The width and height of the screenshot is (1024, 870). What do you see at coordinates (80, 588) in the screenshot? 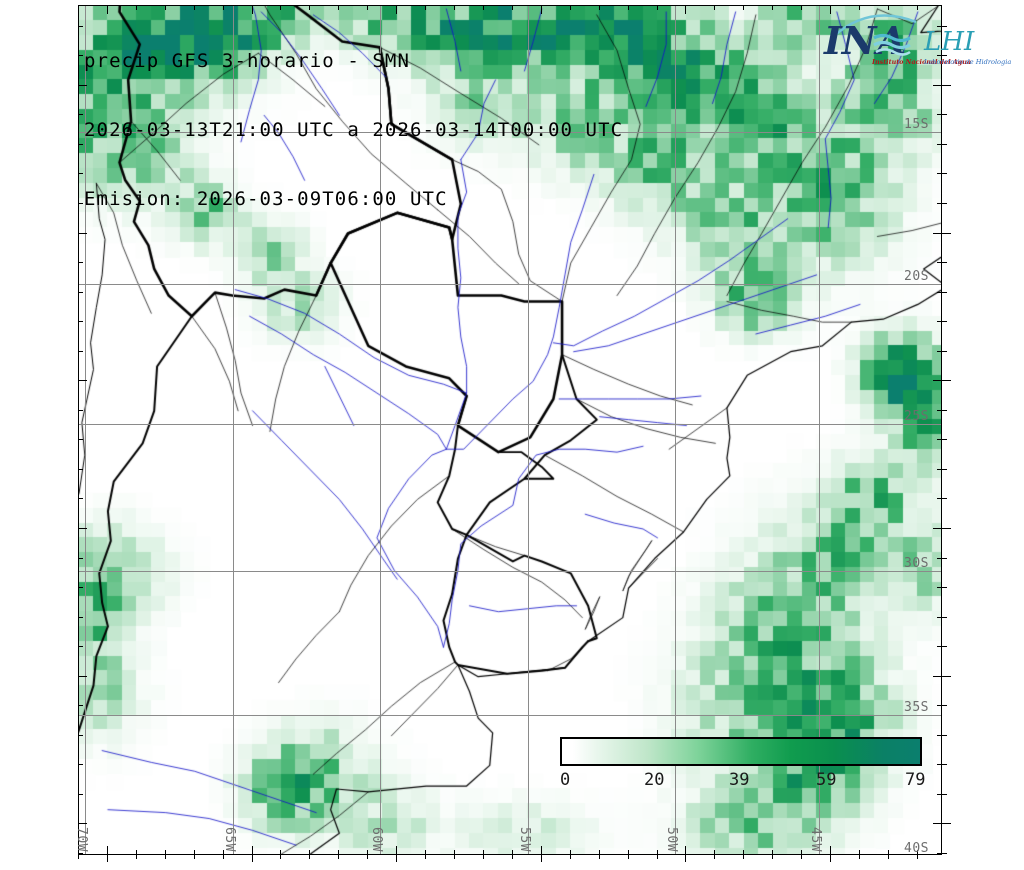
I see `tick-left--32` at bounding box center [80, 588].